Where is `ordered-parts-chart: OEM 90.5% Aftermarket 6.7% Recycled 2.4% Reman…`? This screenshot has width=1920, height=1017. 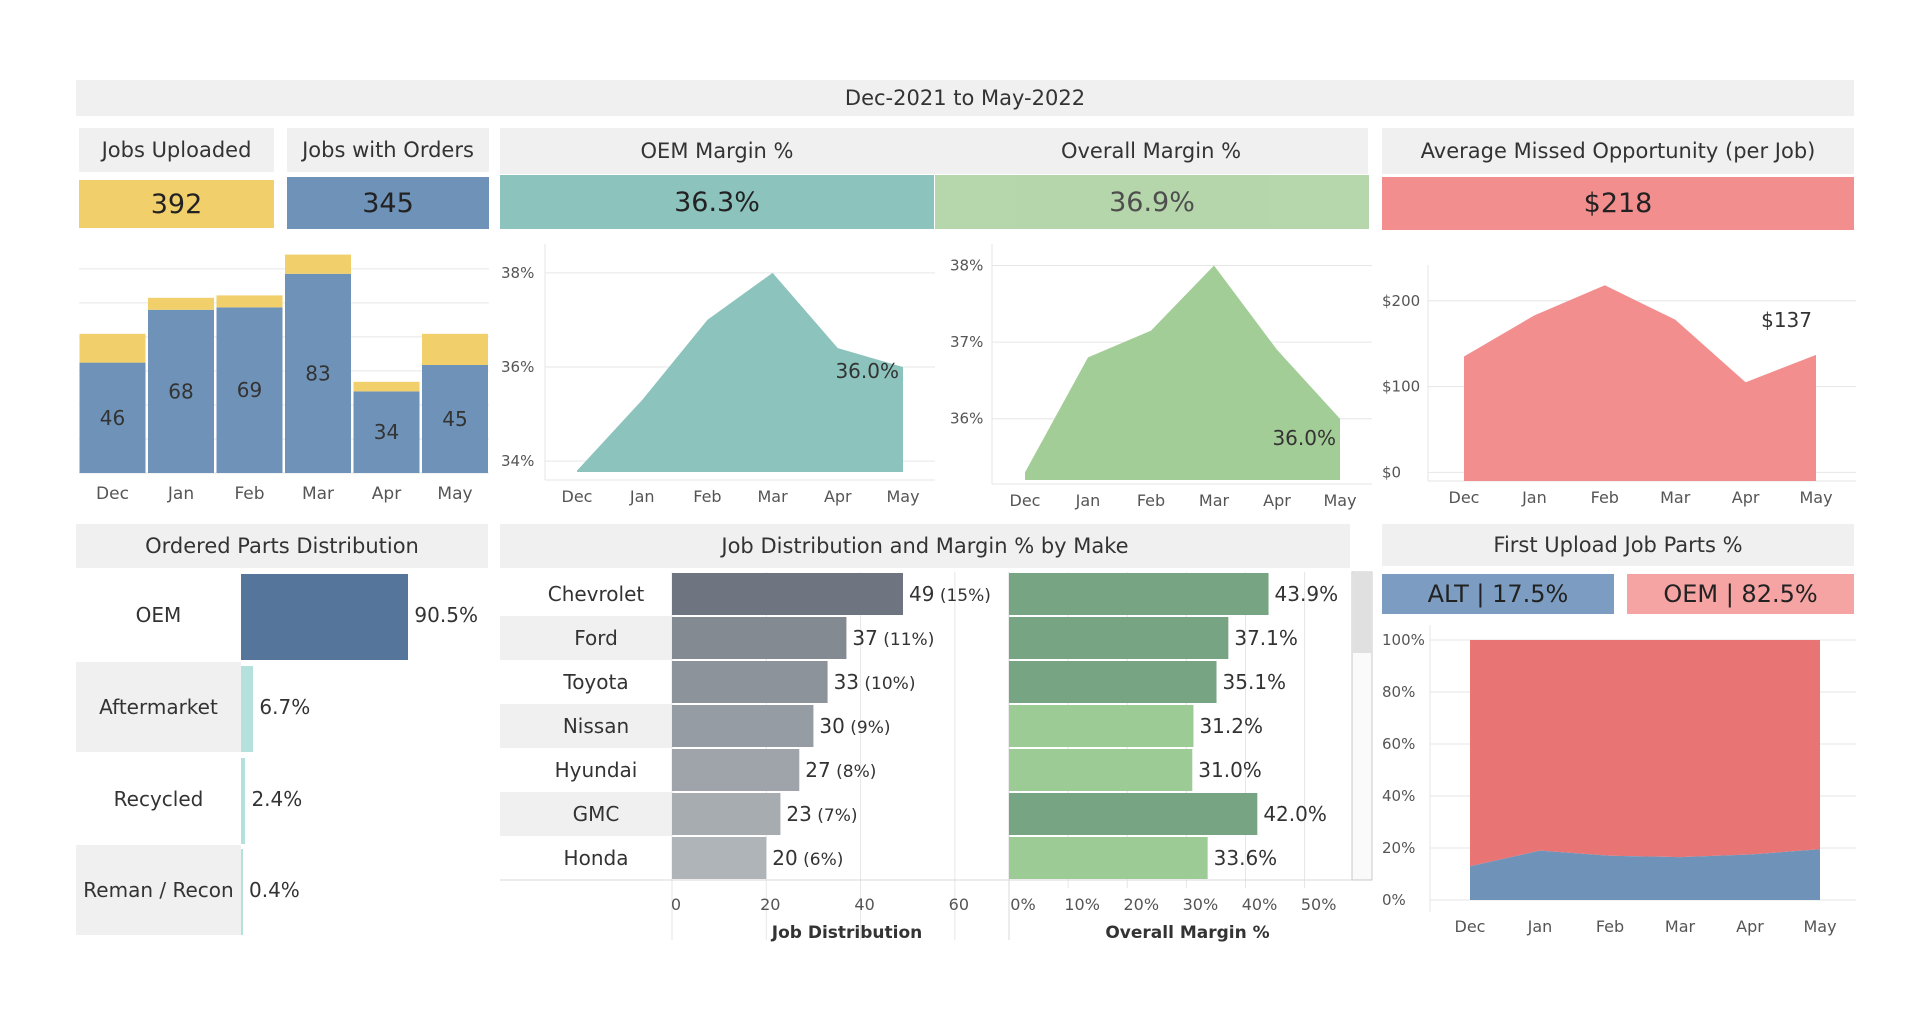 ordered-parts-chart: OEM 90.5% Aftermarket 6.7% Recycled 2.4% Reman… is located at coordinates (286, 755).